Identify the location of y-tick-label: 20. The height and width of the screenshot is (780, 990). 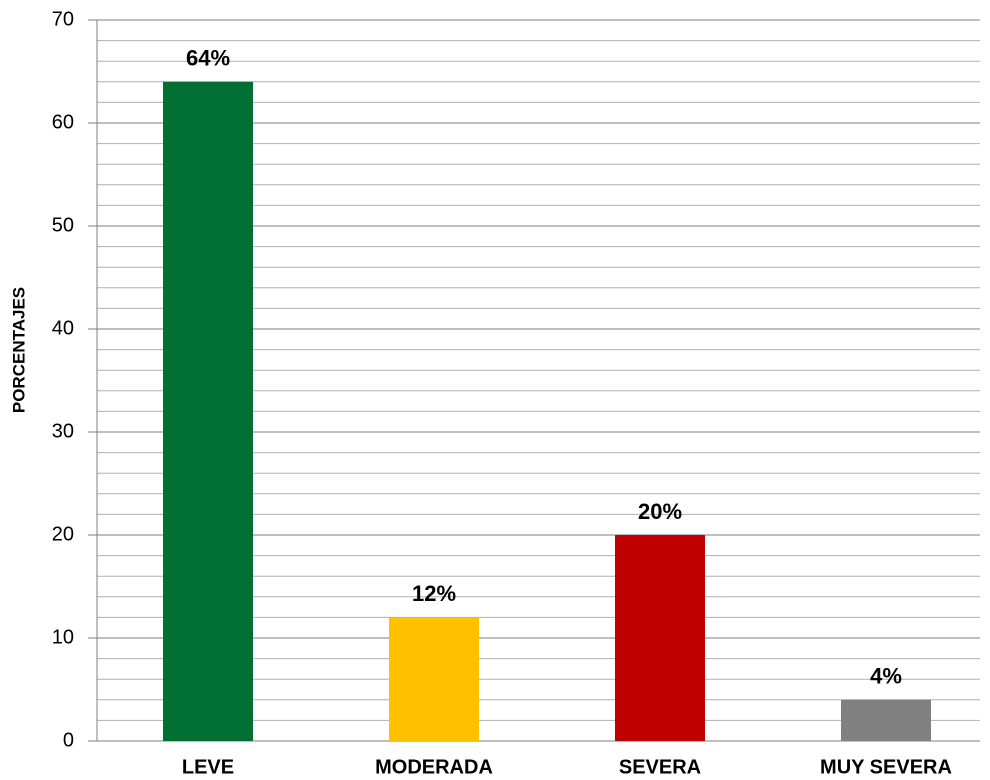
(63, 534).